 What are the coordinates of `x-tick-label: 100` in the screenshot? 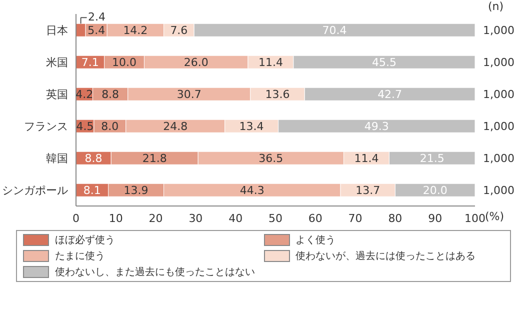 It's located at (475, 218).